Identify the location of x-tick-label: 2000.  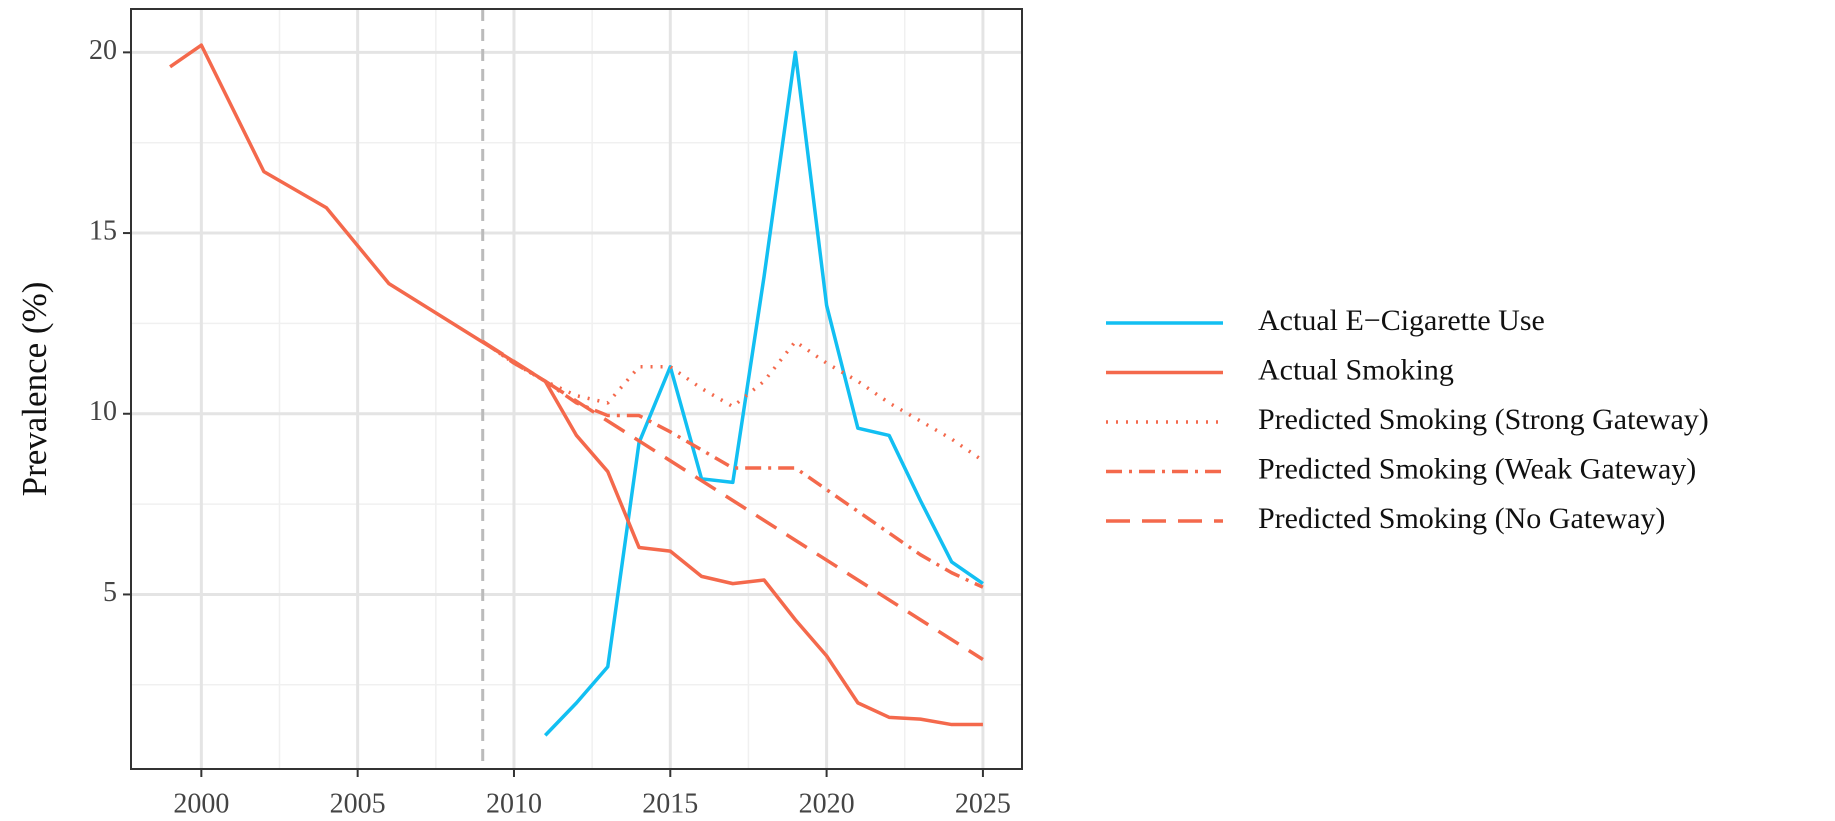
(201, 803).